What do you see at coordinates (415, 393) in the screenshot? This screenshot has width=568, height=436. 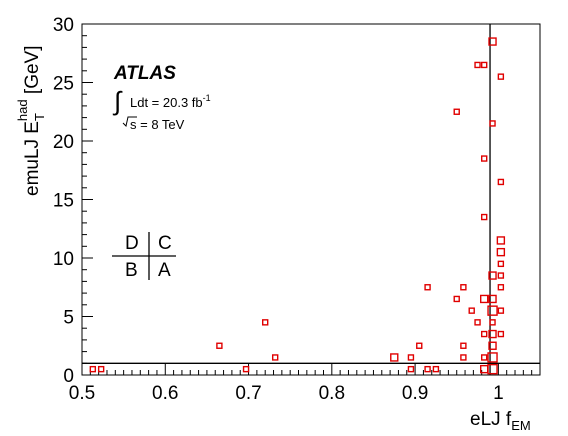 I see `x-tick-label: 0.9` at bounding box center [415, 393].